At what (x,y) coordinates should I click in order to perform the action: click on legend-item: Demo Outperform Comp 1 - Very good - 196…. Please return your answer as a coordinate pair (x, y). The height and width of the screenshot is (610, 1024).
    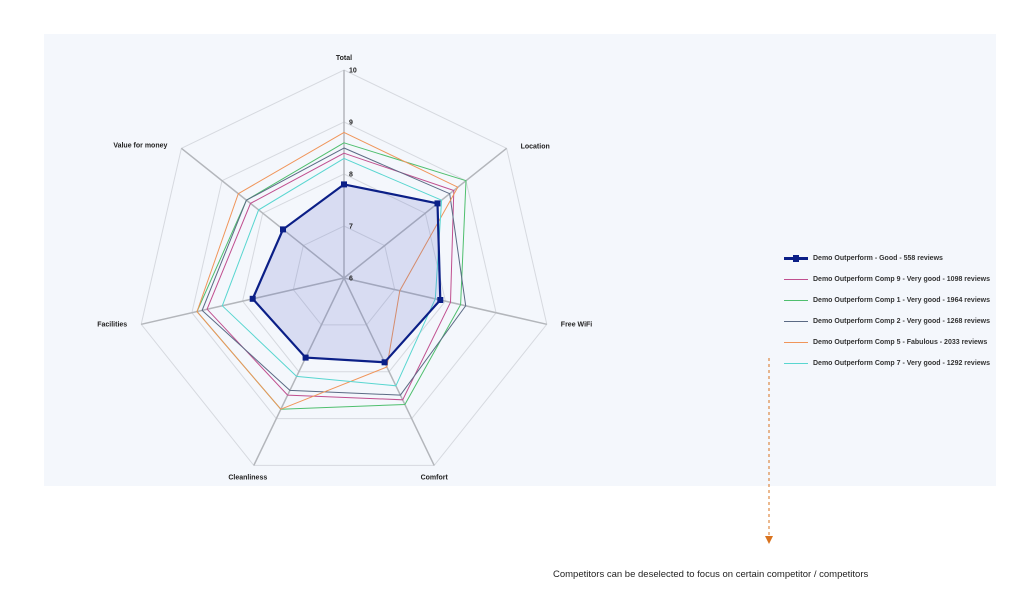
    Looking at the image, I should click on (904, 300).